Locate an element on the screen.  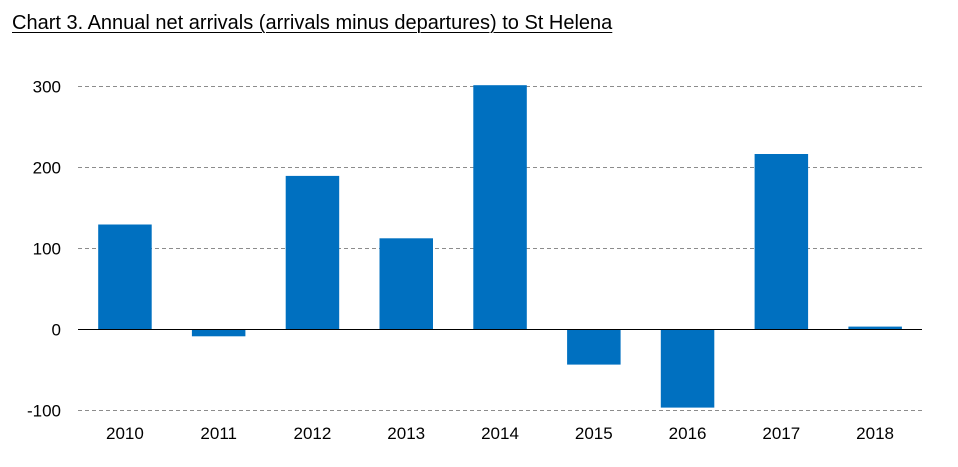
bar-2013 is located at coordinates (406, 283).